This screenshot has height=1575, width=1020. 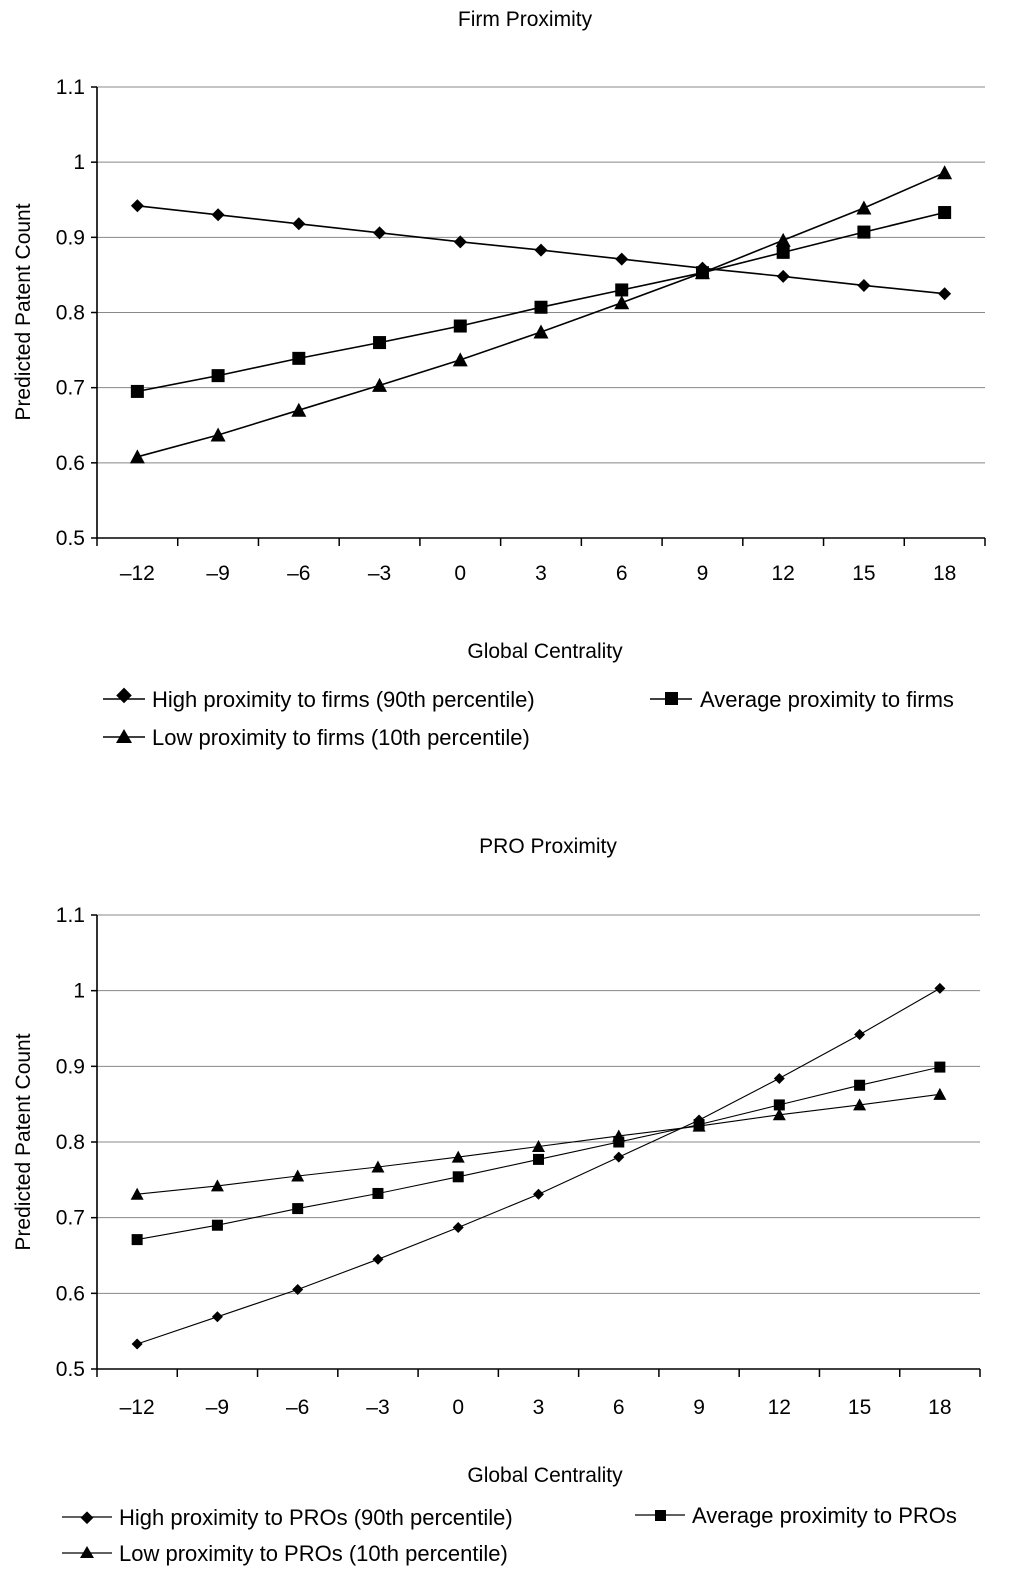 I want to click on legend-marker-diamond, so click(x=124, y=695).